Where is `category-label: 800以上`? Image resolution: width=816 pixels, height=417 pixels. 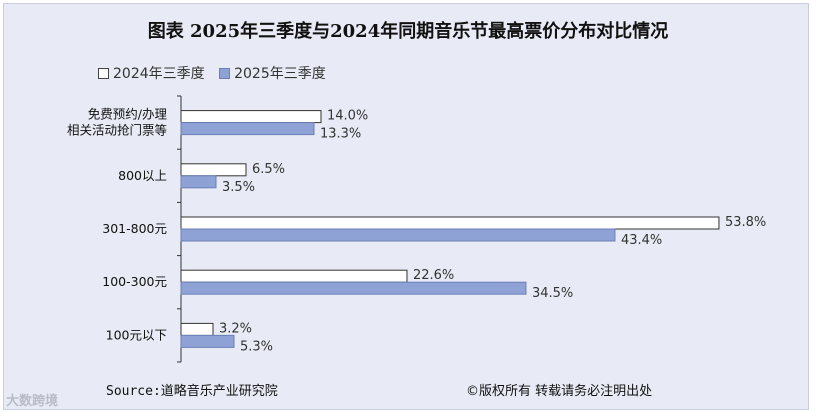
category-label: 800以上 is located at coordinates (142, 175).